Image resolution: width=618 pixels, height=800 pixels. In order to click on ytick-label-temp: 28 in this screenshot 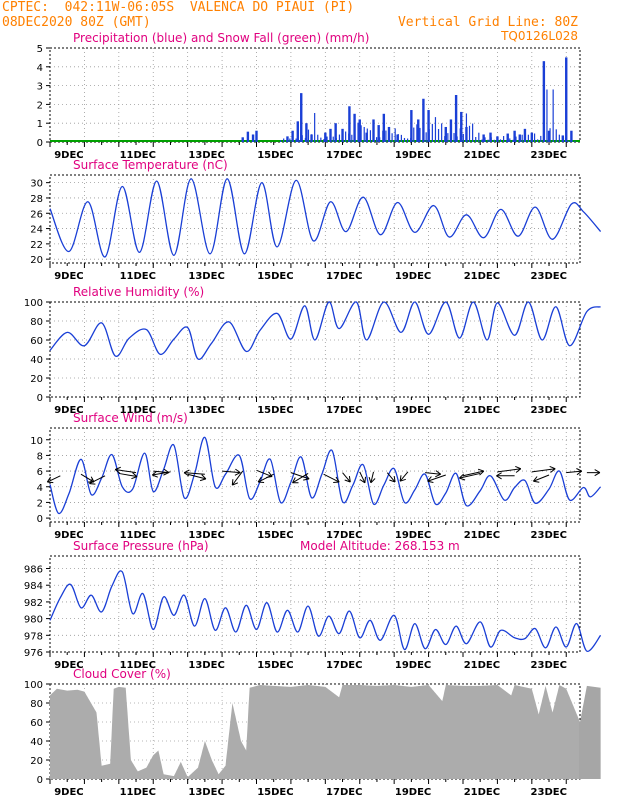, I will do `click(36, 199)`.